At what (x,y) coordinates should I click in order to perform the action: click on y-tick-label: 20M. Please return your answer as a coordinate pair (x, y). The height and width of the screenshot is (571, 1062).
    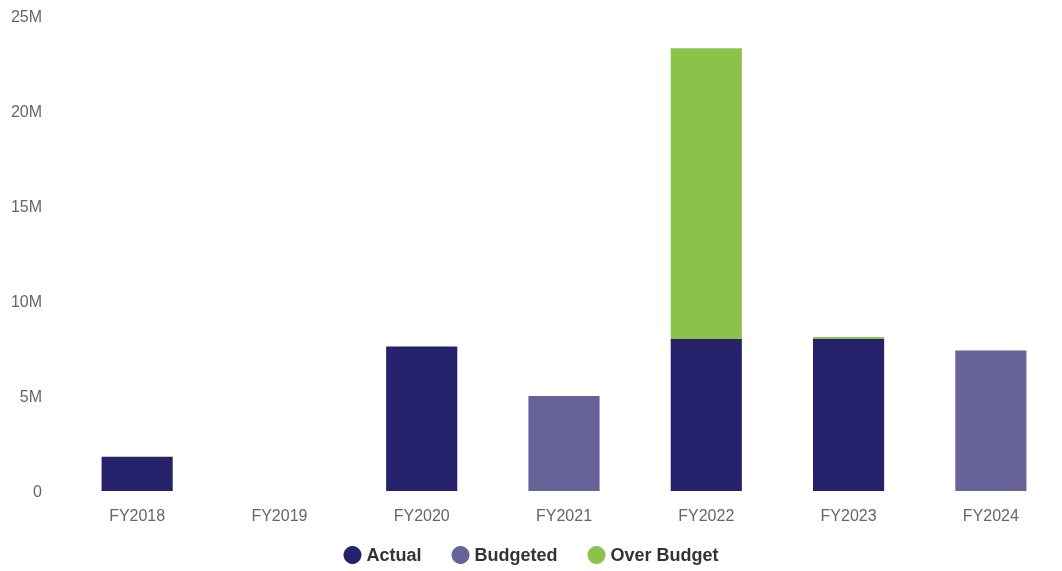
    Looking at the image, I should click on (26, 111).